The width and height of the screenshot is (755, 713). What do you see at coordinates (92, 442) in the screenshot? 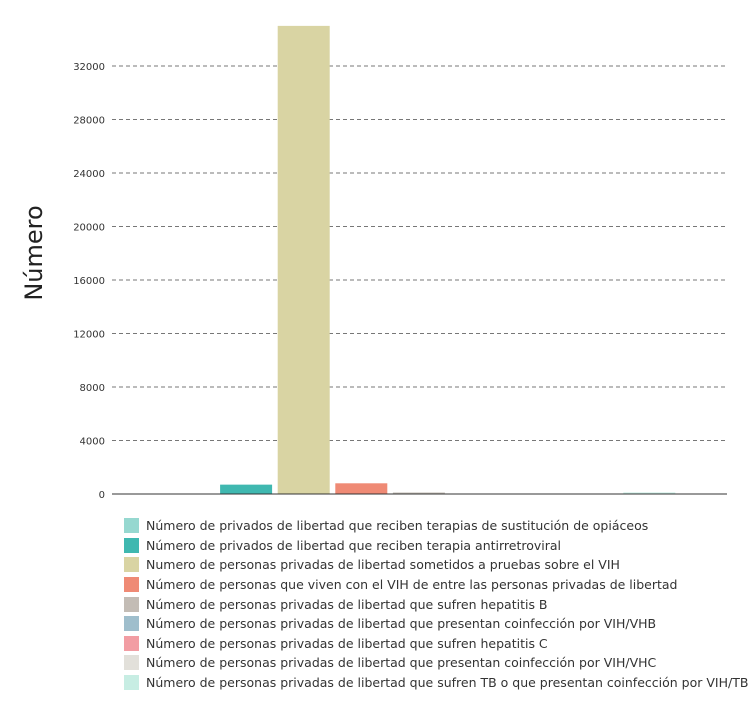
I see `y-tick-label: 4000` at bounding box center [92, 442].